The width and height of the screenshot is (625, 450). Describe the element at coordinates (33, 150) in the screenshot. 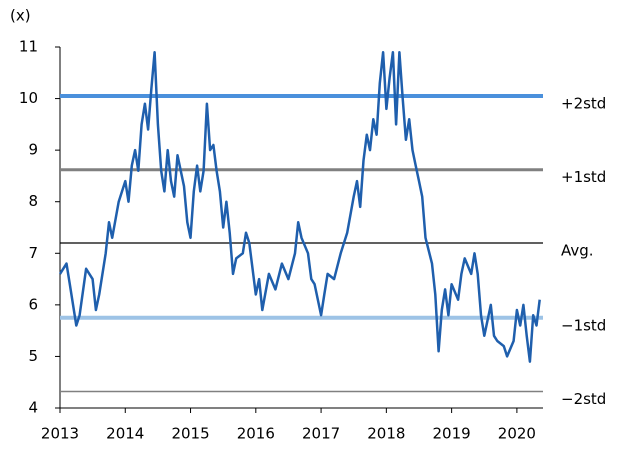

I see `y-tick-label: 9` at that location.